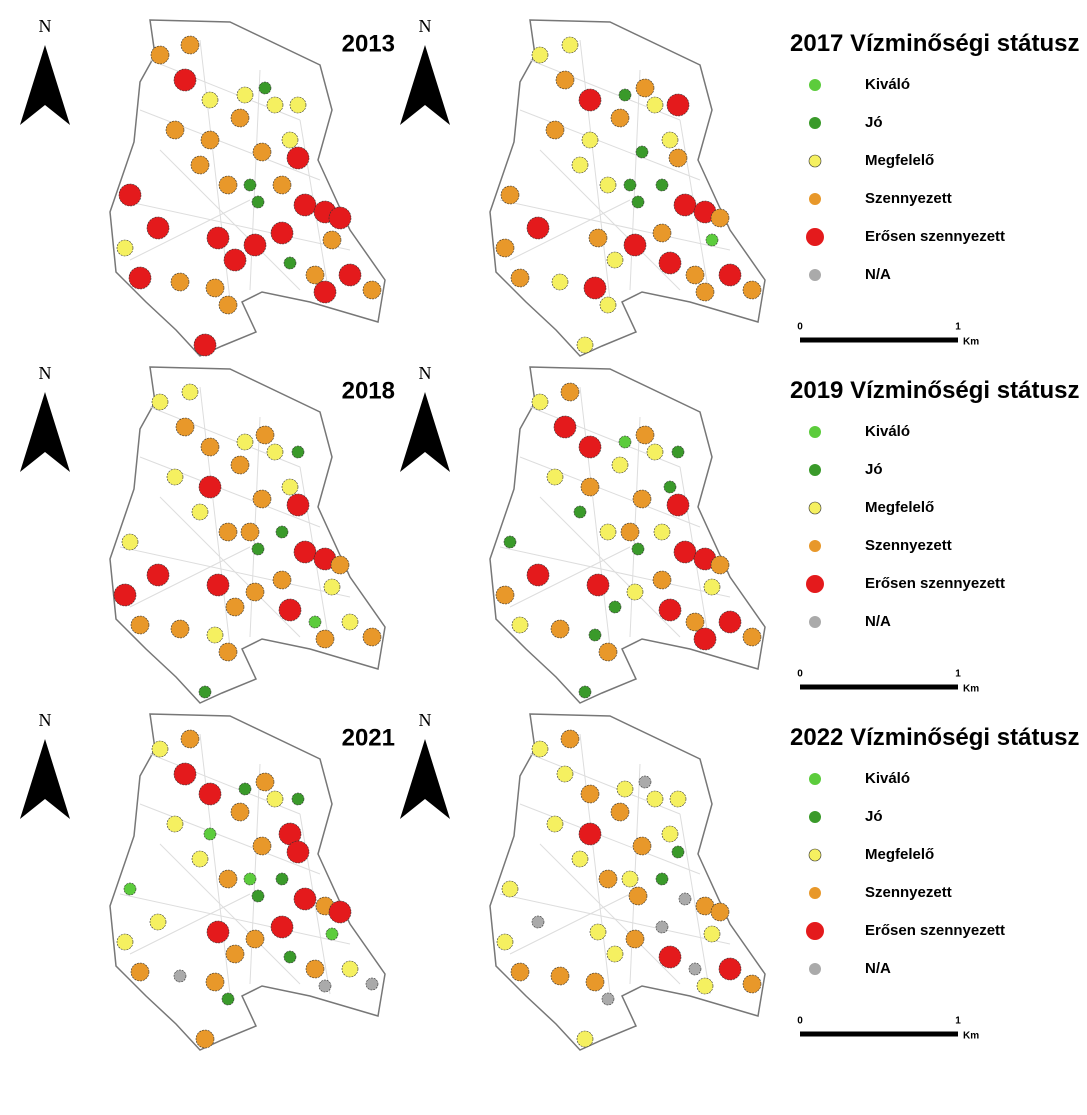 The height and width of the screenshot is (1115, 1087). Describe the element at coordinates (816, 43) in the screenshot. I see `map-year: 2017` at that location.